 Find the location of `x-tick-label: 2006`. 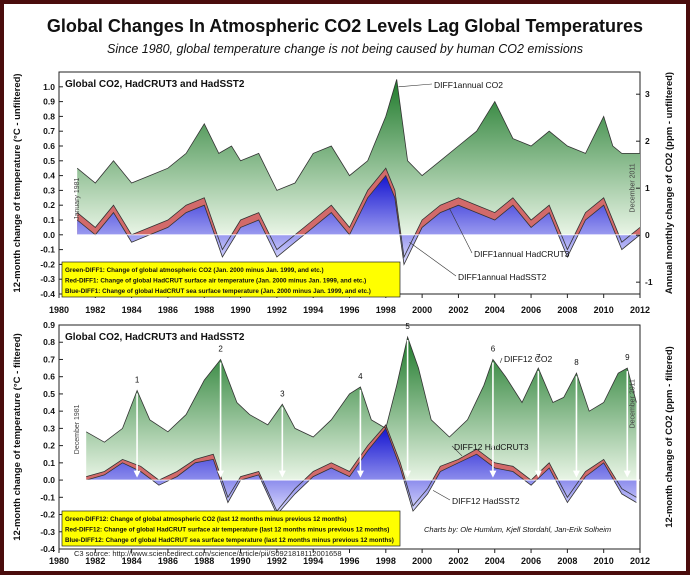

x-tick-label: 2006 is located at coordinates (531, 310).